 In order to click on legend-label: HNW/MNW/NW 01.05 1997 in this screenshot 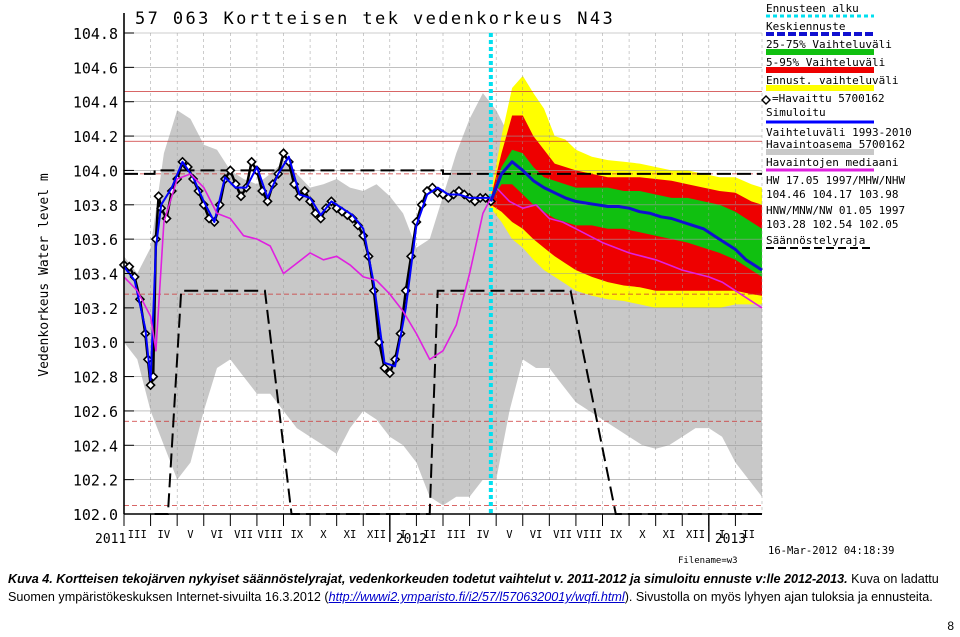, I will do `click(835, 210)`.